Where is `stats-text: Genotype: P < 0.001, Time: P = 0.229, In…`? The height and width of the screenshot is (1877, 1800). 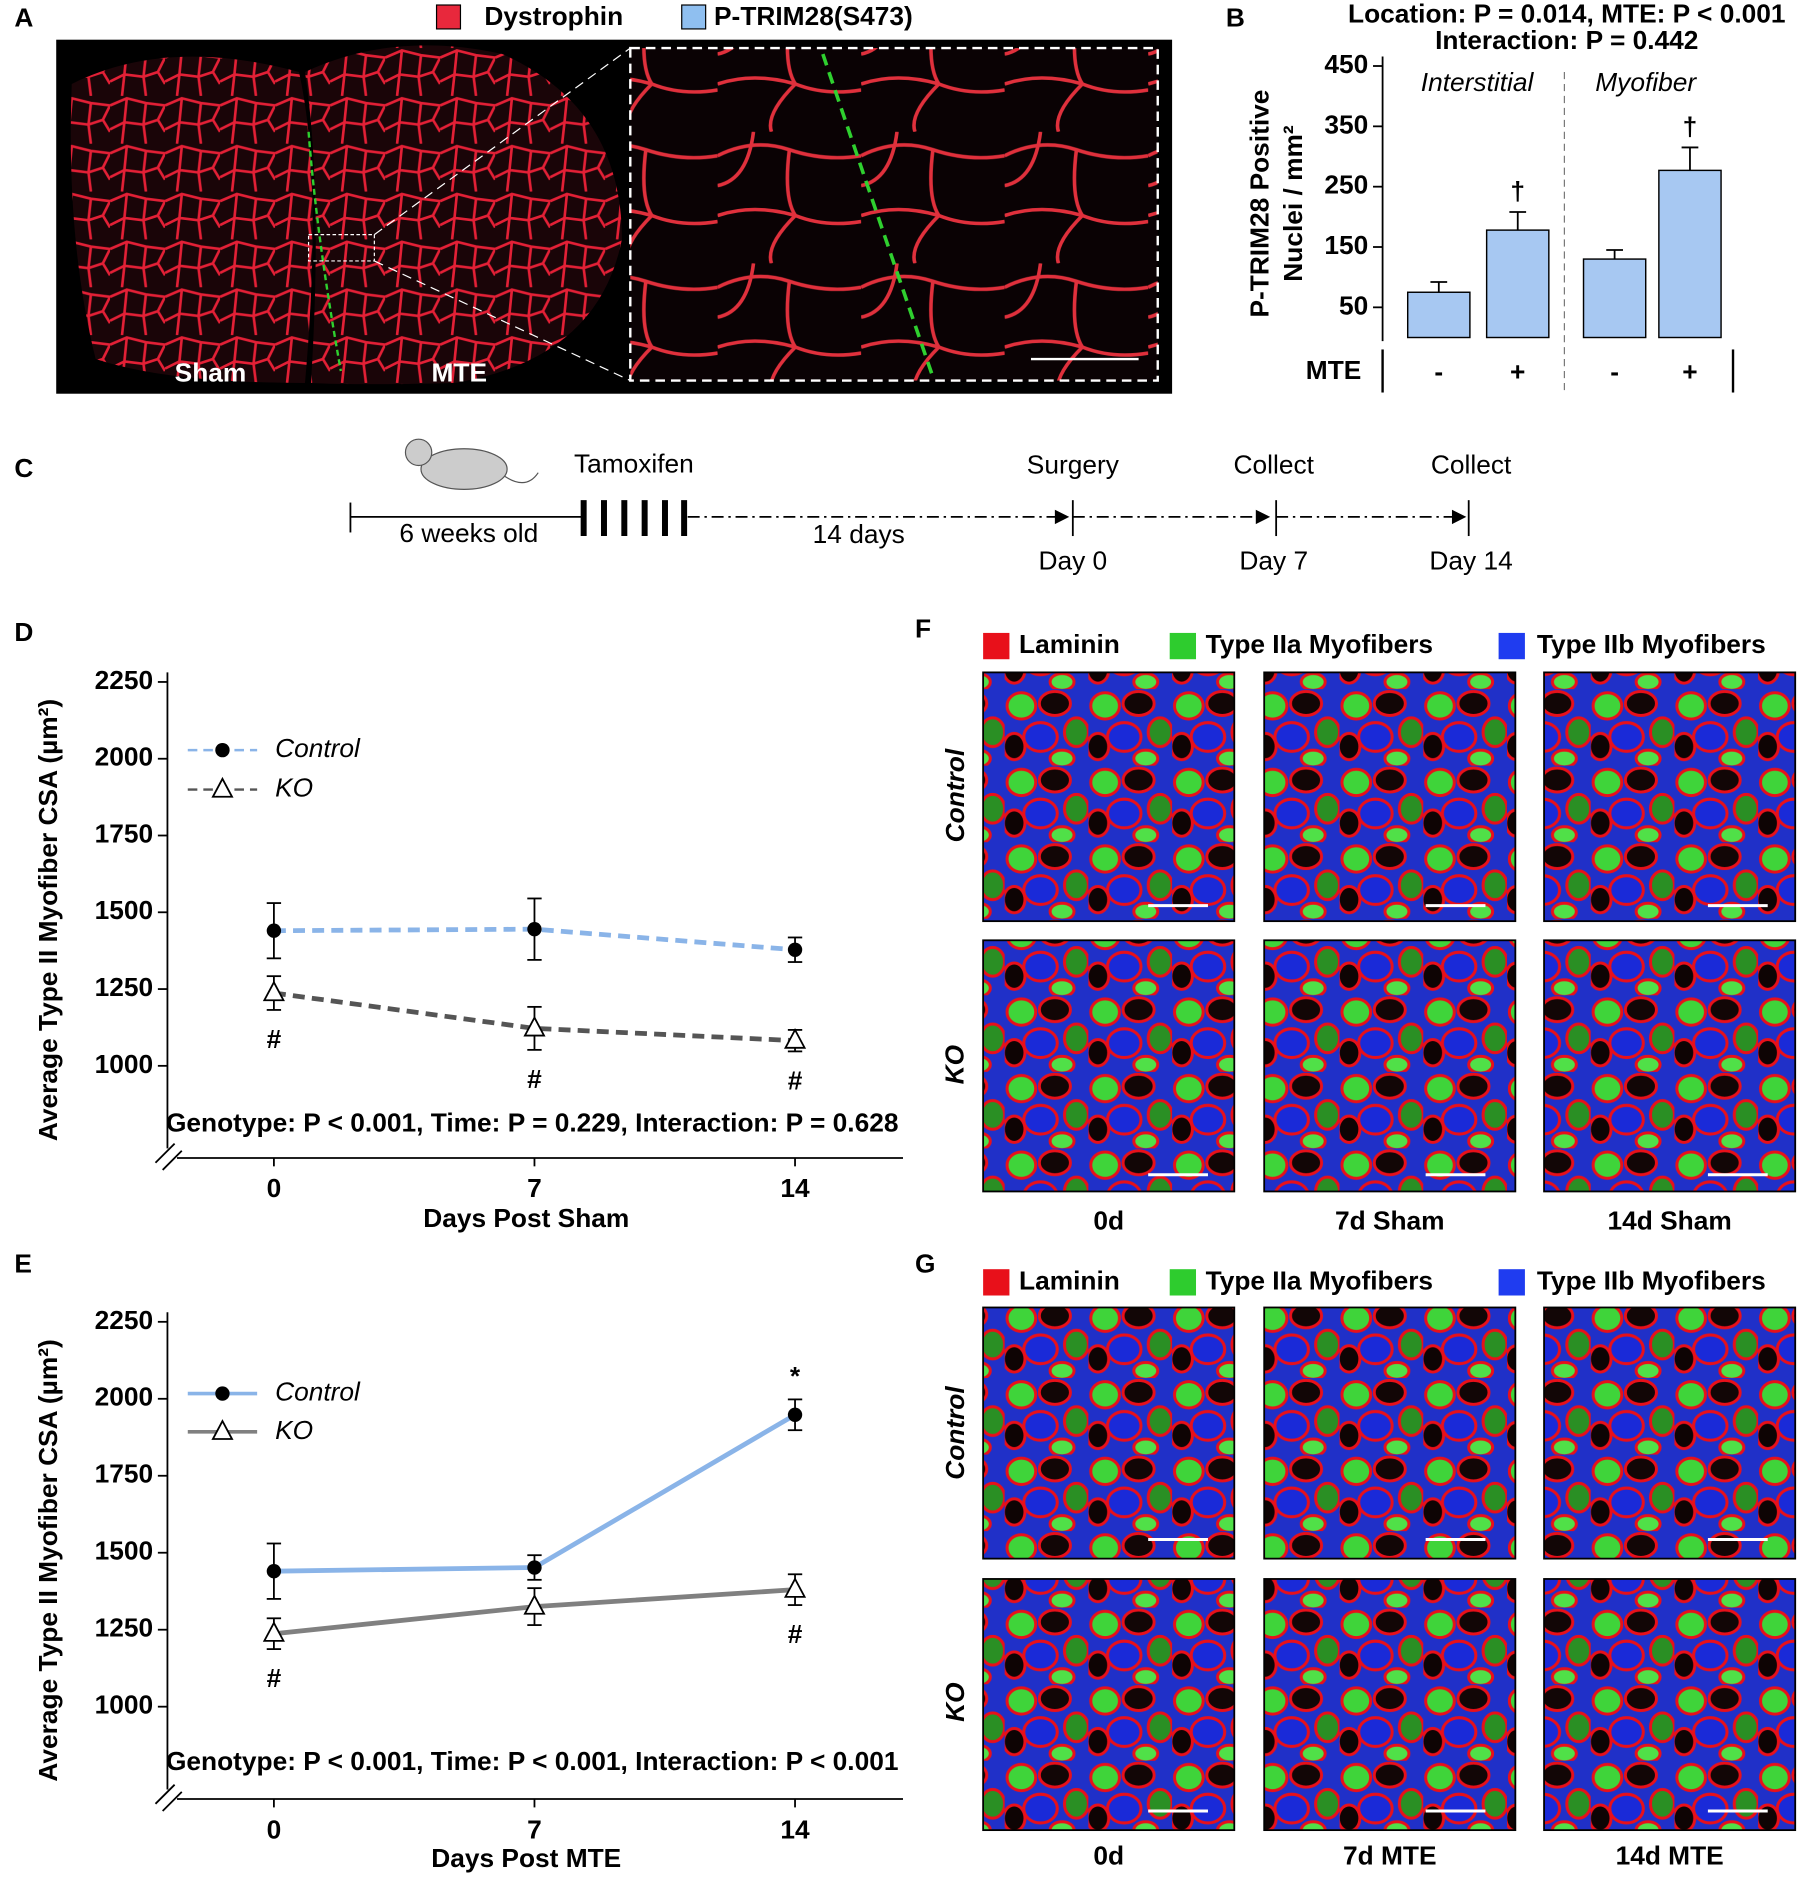
stats-text: Genotype: P < 0.001, Time: P = 0.229, In… is located at coordinates (532, 1122).